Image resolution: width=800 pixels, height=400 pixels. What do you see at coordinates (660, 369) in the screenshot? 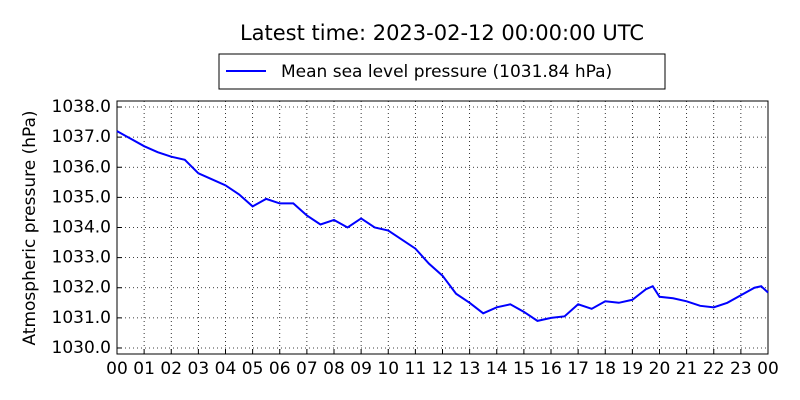
I see `x-tick-label: 20` at bounding box center [660, 369].